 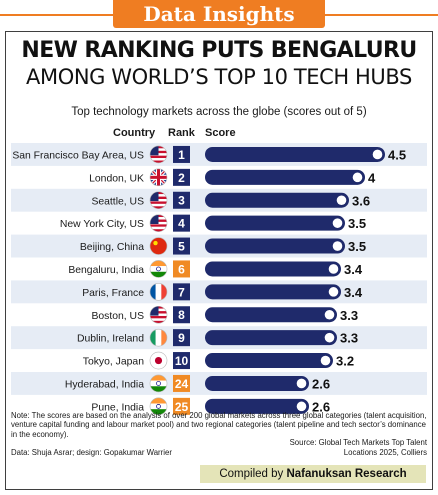 I want to click on india-white, so click(x=158, y=269).